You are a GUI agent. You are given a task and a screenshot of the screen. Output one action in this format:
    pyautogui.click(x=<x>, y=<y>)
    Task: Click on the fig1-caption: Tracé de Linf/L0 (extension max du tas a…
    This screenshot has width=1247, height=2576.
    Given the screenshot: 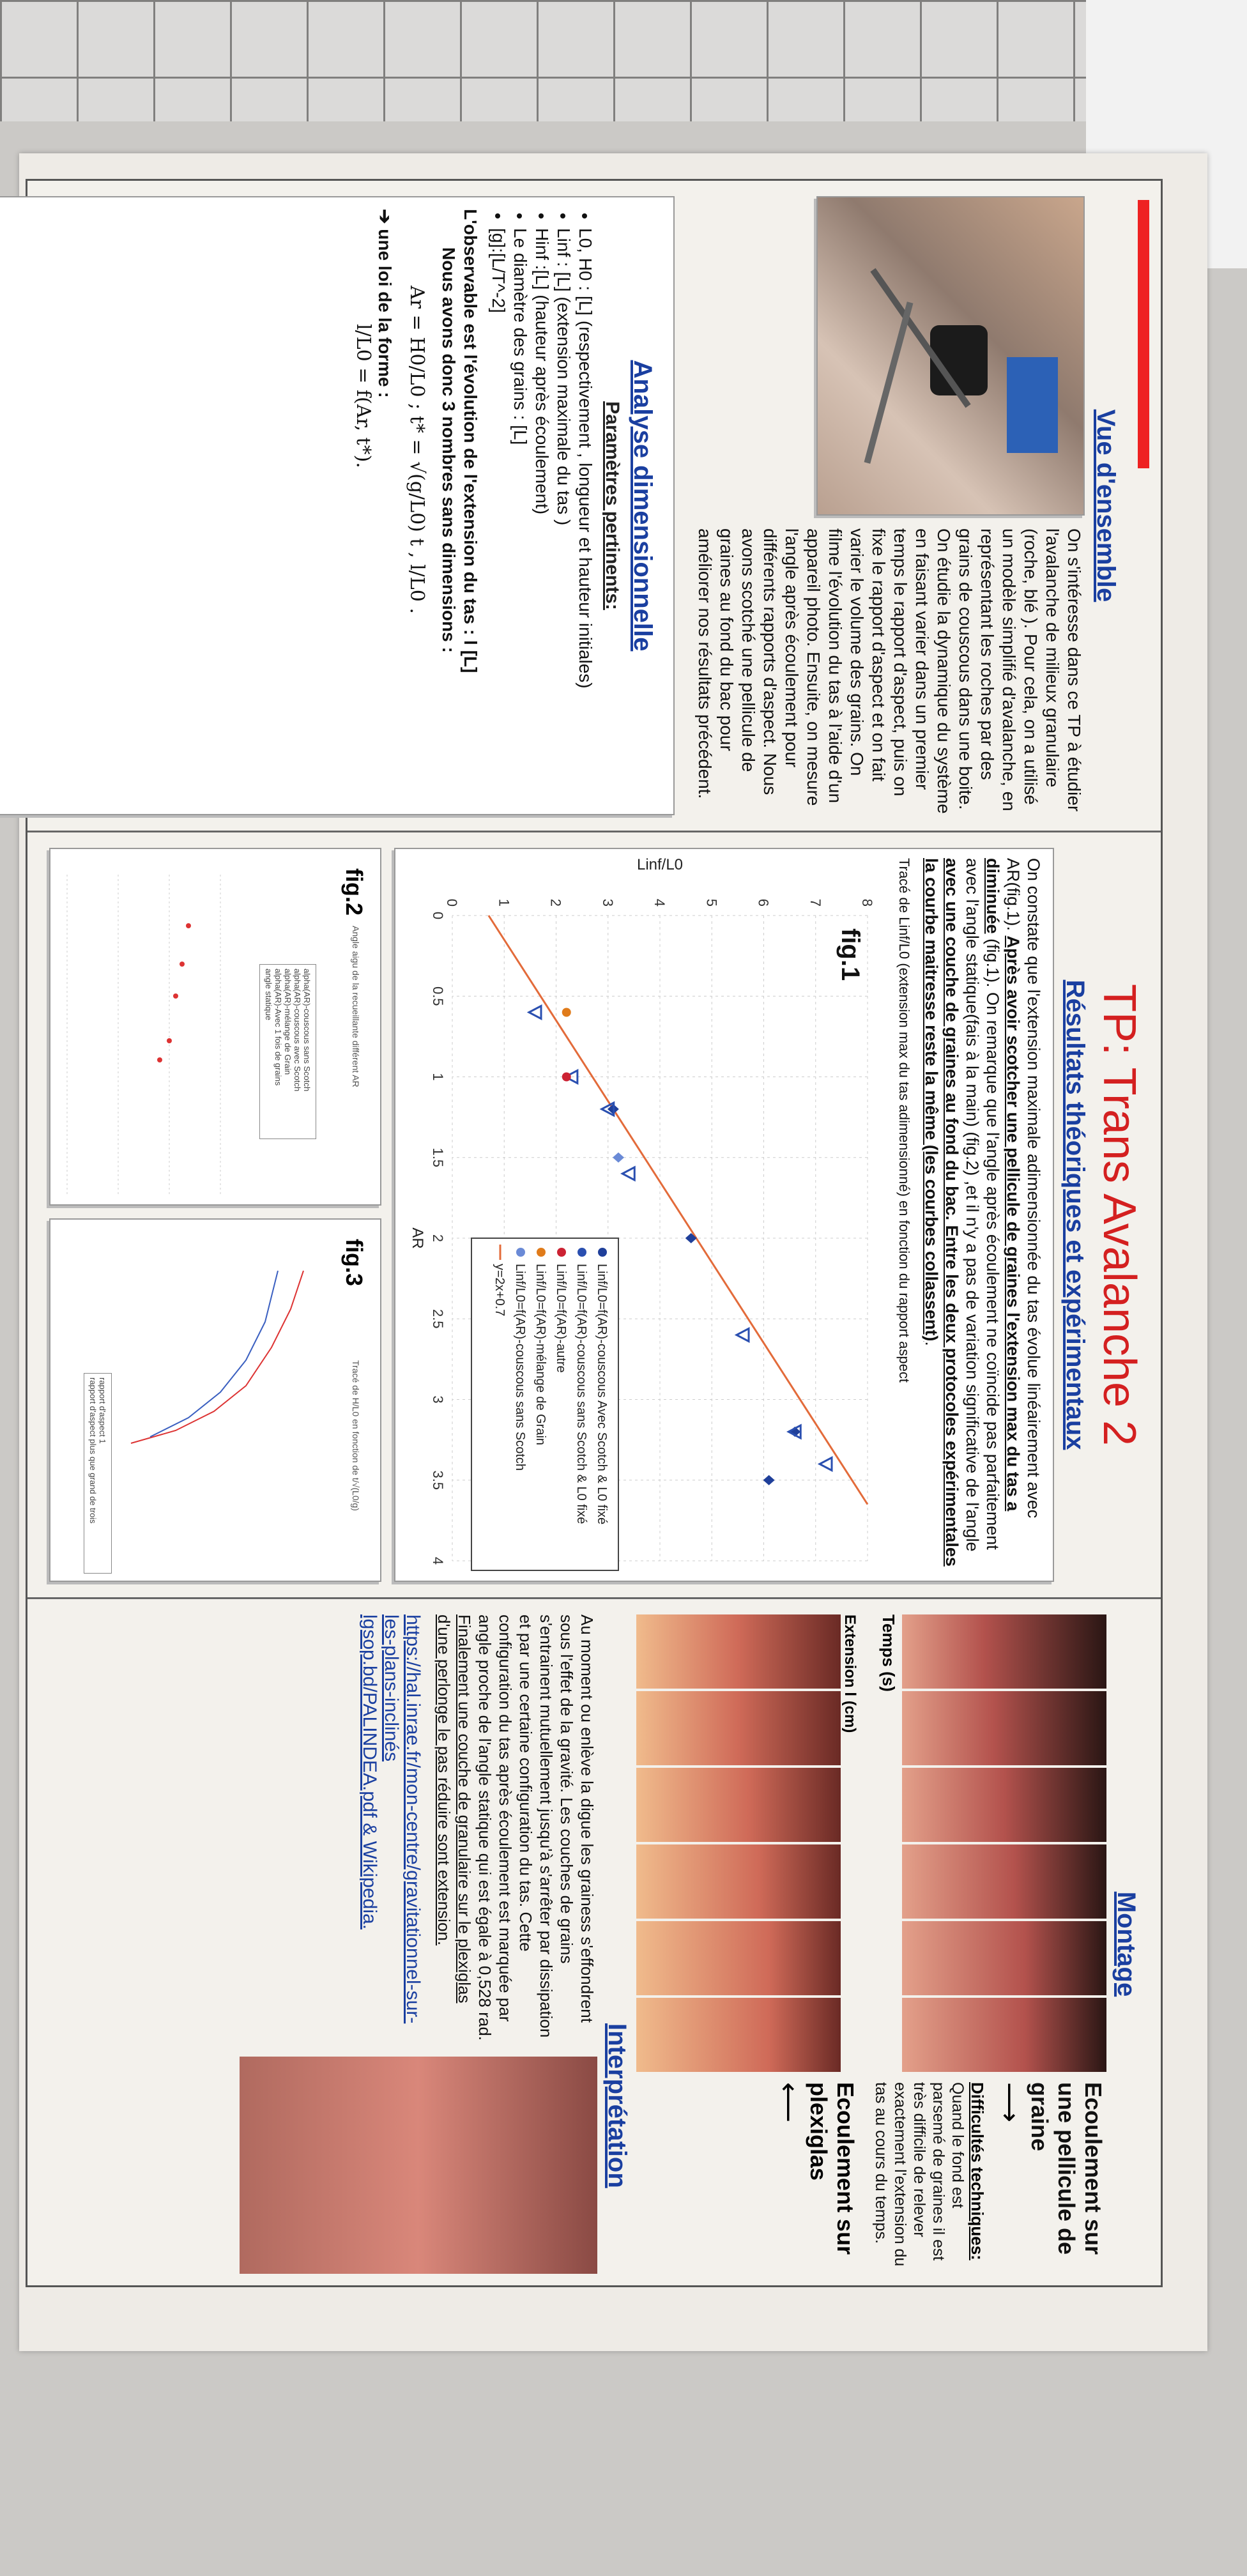 What is the action you would take?
    pyautogui.click(x=904, y=1120)
    